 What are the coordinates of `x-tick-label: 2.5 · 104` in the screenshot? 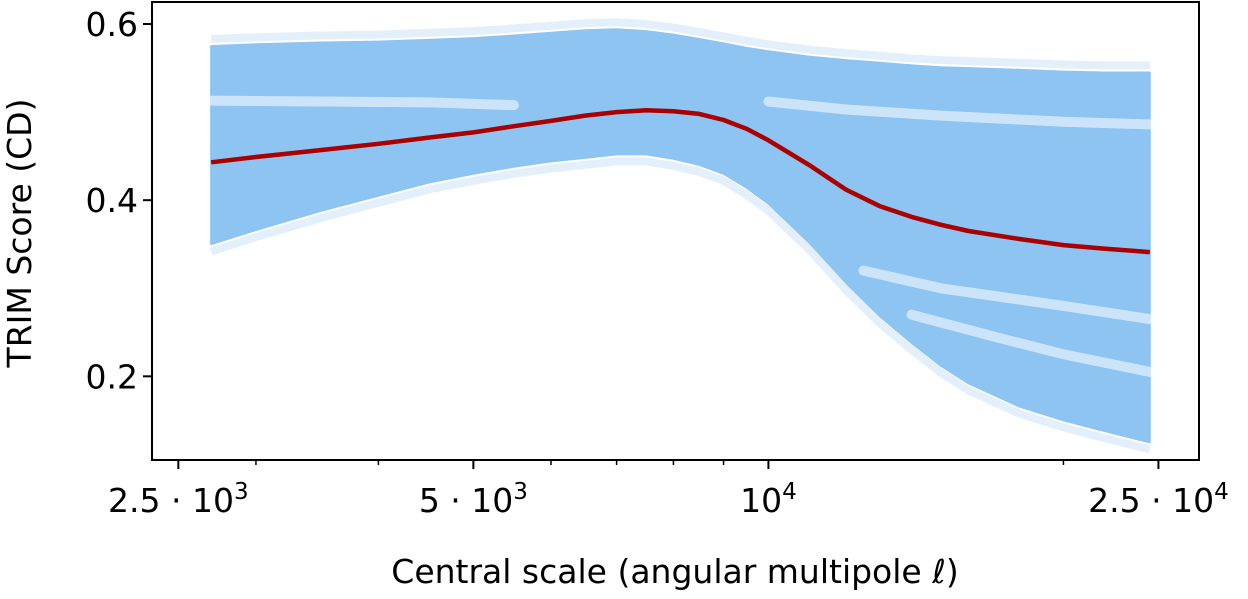 It's located at (1158, 499).